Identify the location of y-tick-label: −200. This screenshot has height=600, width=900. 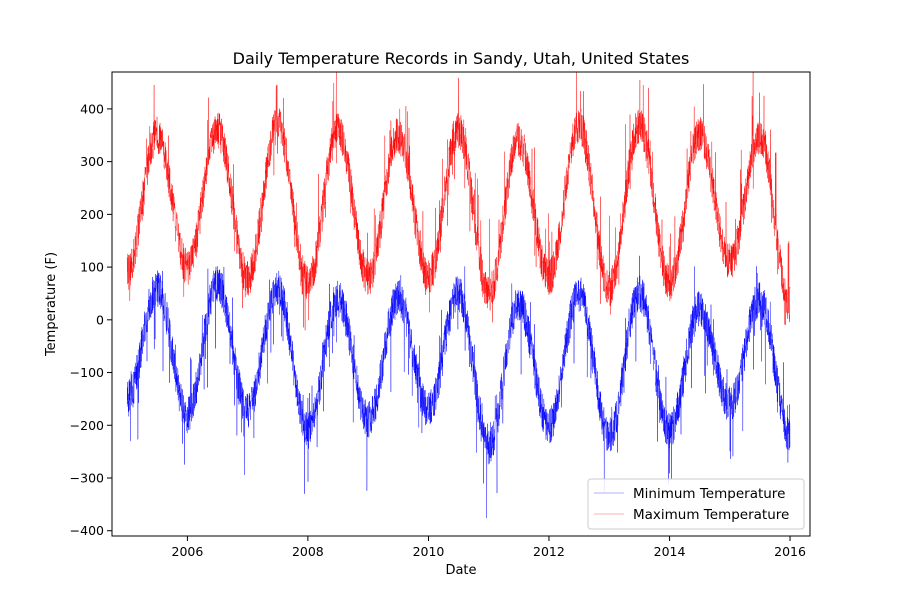
(87, 425).